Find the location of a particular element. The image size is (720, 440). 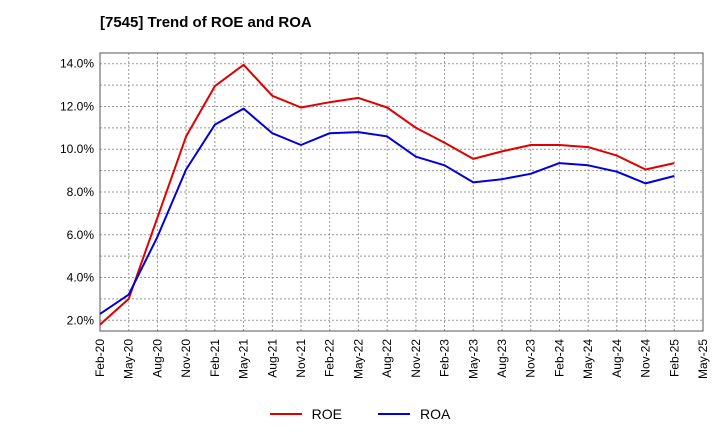

x-tick-label: Feb-20 is located at coordinates (100, 358).